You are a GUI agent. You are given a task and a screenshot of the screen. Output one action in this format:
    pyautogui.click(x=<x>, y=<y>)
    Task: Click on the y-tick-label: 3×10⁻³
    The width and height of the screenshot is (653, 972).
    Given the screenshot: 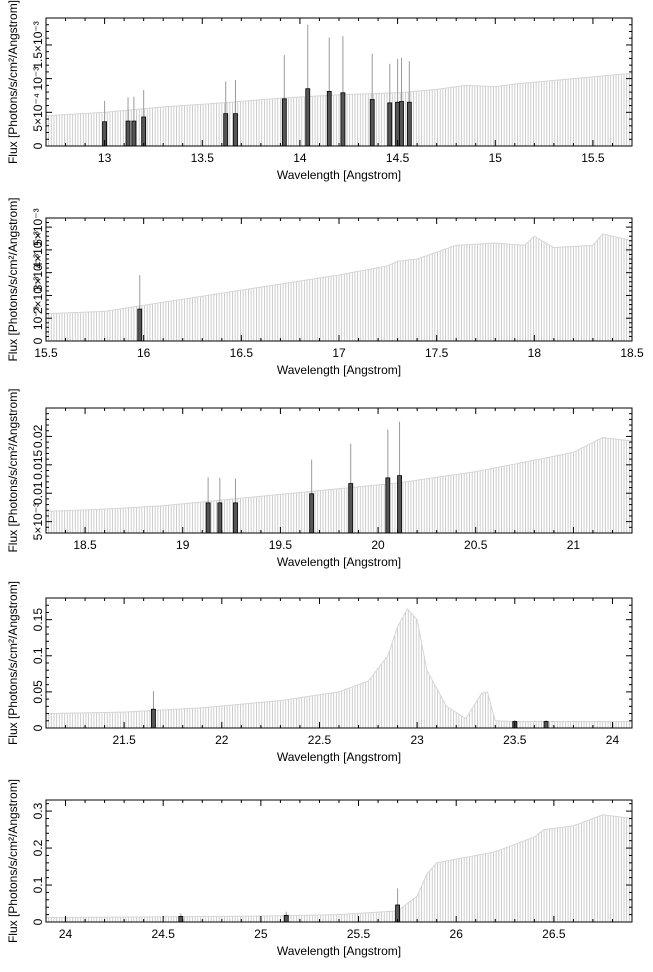 What is the action you would take?
    pyautogui.click(x=38, y=272)
    